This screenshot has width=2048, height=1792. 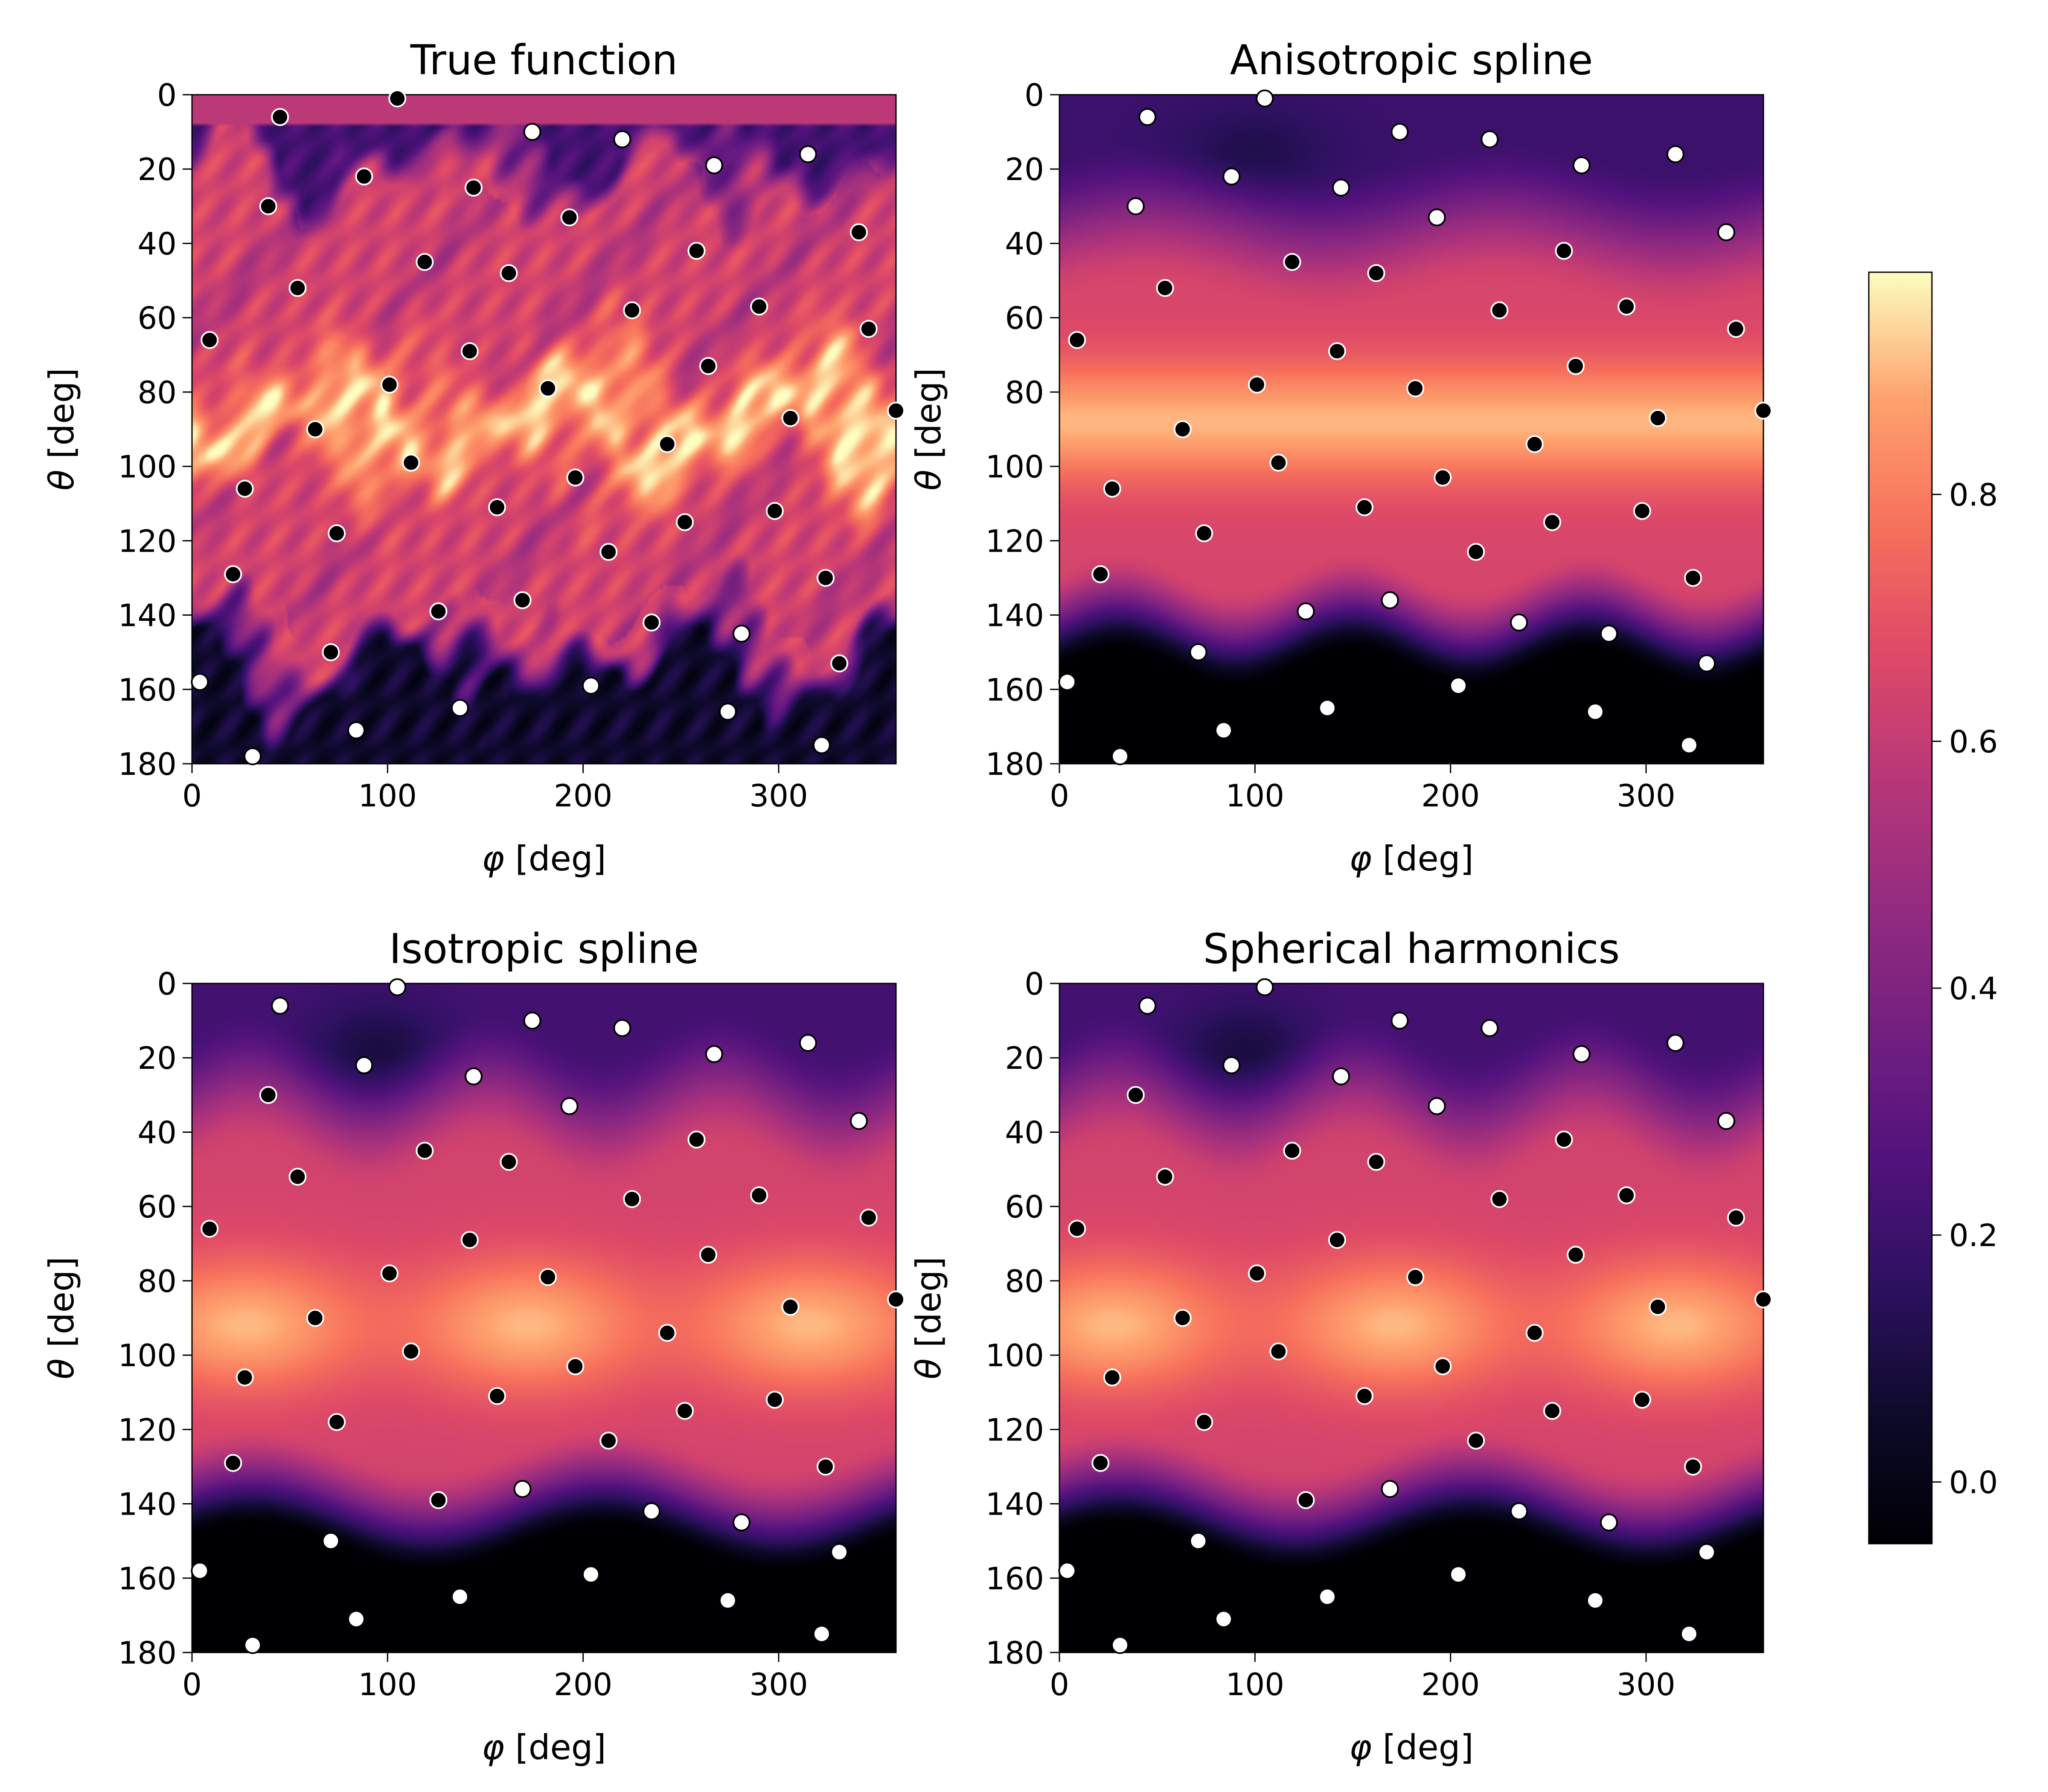 What do you see at coordinates (1015, 1653) in the screenshot?
I see `y-tick-label: 180` at bounding box center [1015, 1653].